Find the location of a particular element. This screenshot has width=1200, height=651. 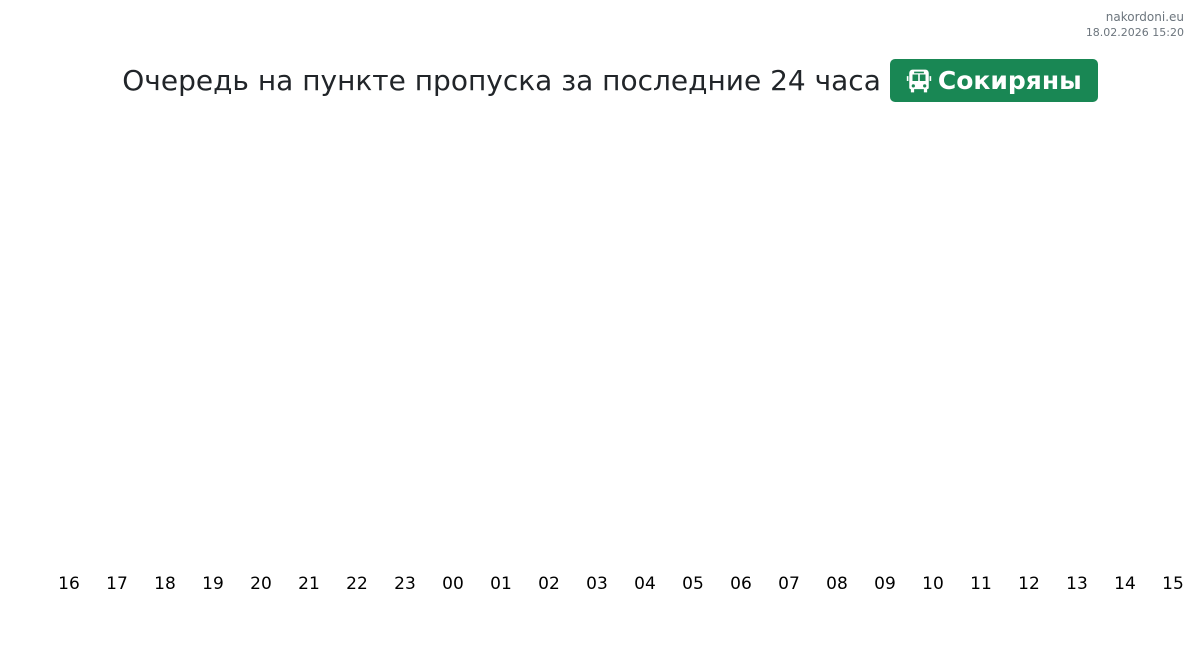

x-tick-label: 09 is located at coordinates (885, 584).